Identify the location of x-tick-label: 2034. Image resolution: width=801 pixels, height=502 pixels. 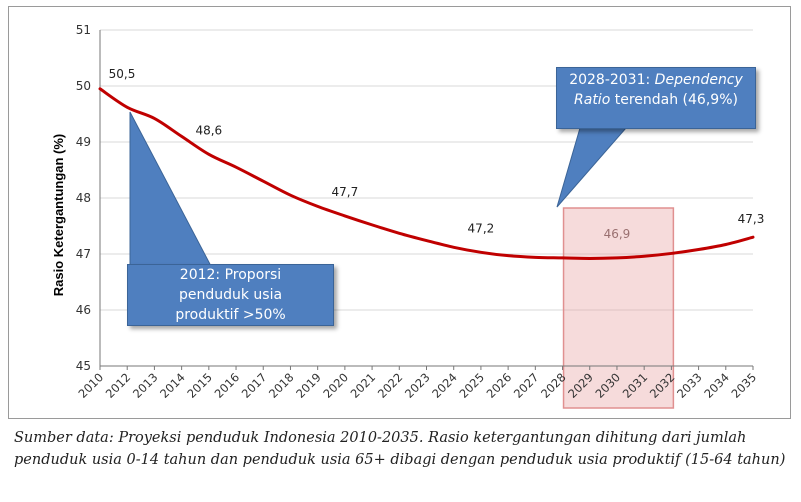
(716, 385).